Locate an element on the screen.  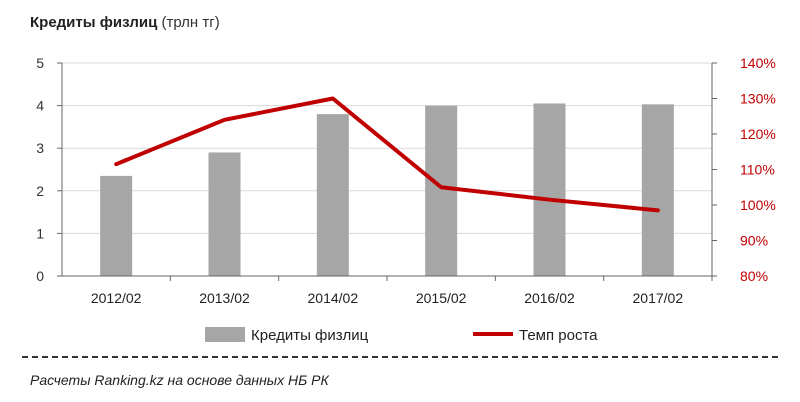
y-right-tick-label: 110% is located at coordinates (757, 170).